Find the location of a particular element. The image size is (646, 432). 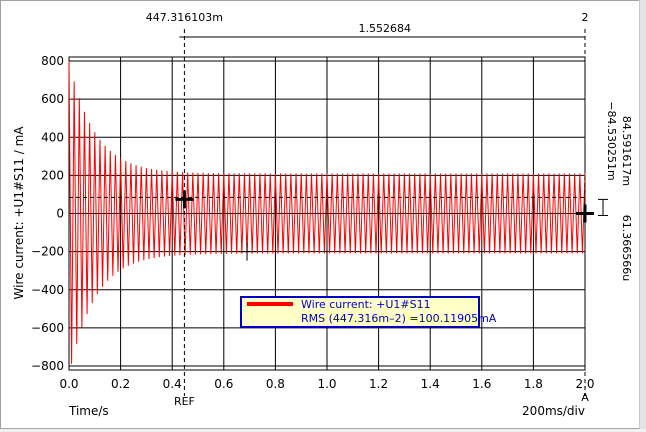

x-tick-label-3: 0.6 is located at coordinates (223, 384).